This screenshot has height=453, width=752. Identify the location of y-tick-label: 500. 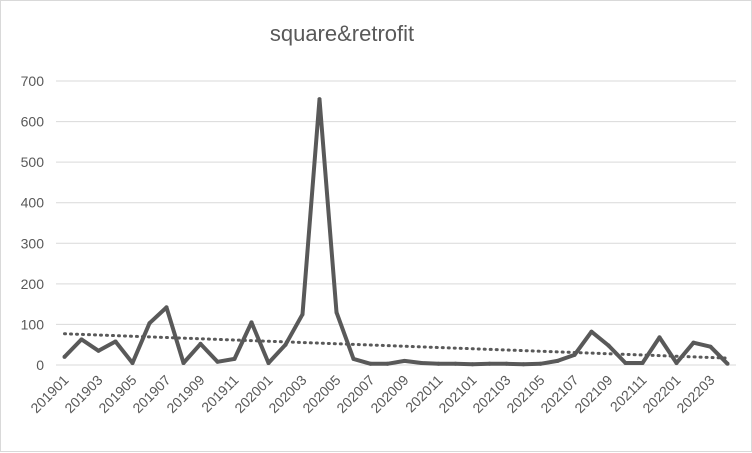
(33, 162).